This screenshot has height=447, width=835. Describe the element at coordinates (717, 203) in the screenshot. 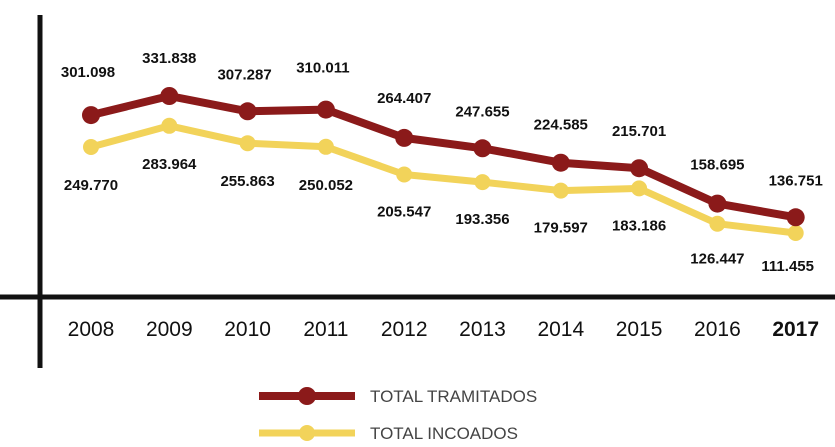

I see `tramitados-point-2016` at that location.